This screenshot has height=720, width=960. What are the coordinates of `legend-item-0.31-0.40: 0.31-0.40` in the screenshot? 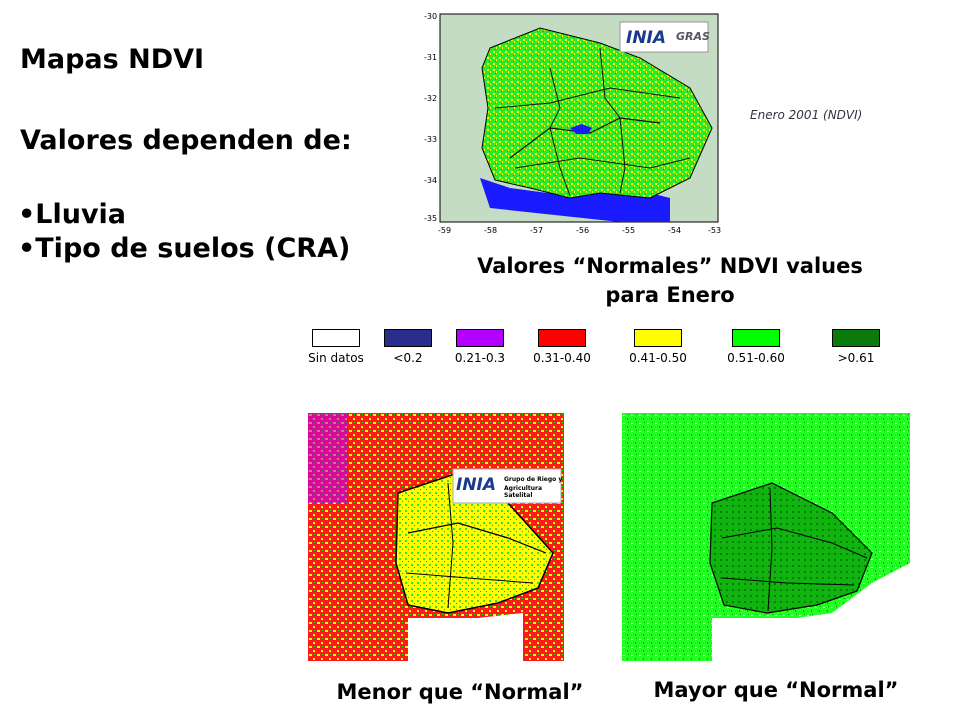 It's located at (562, 347).